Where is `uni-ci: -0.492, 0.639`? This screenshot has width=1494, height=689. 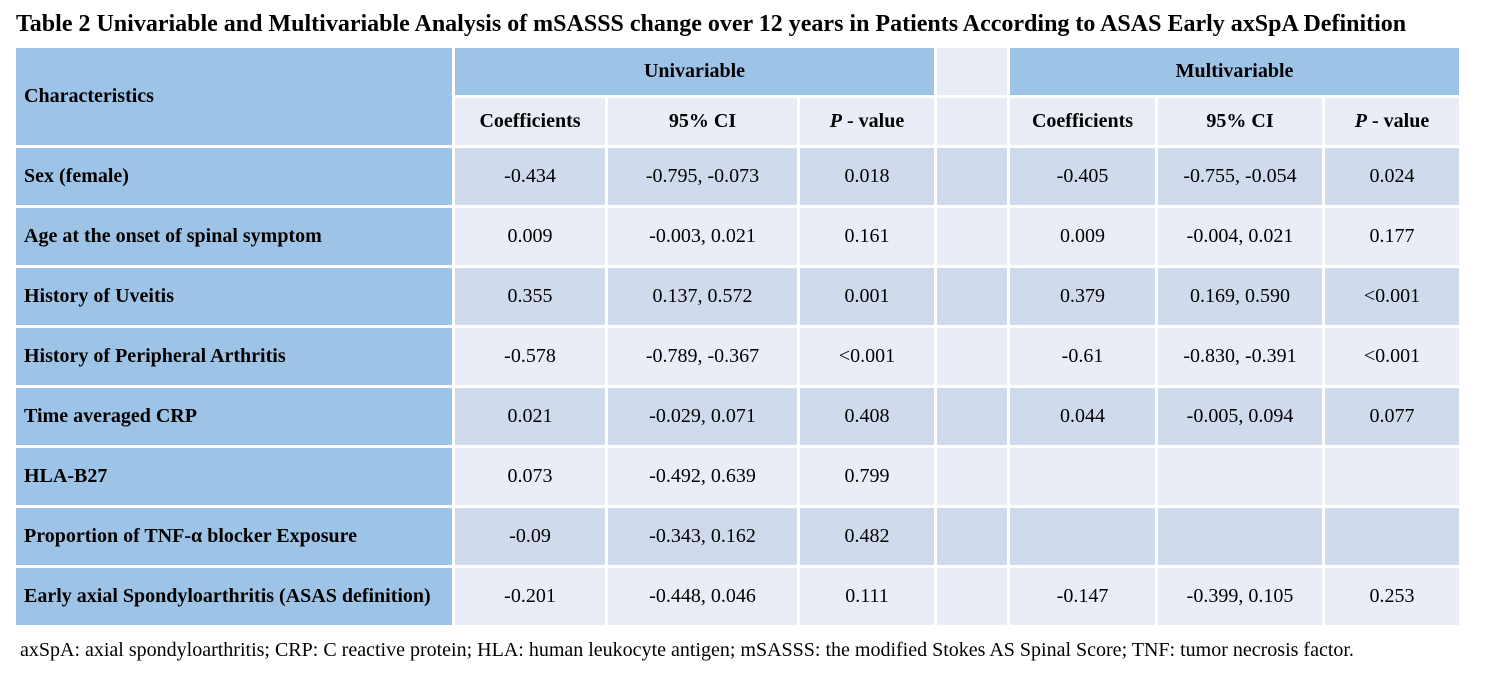
uni-ci: -0.492, 0.639 is located at coordinates (702, 476).